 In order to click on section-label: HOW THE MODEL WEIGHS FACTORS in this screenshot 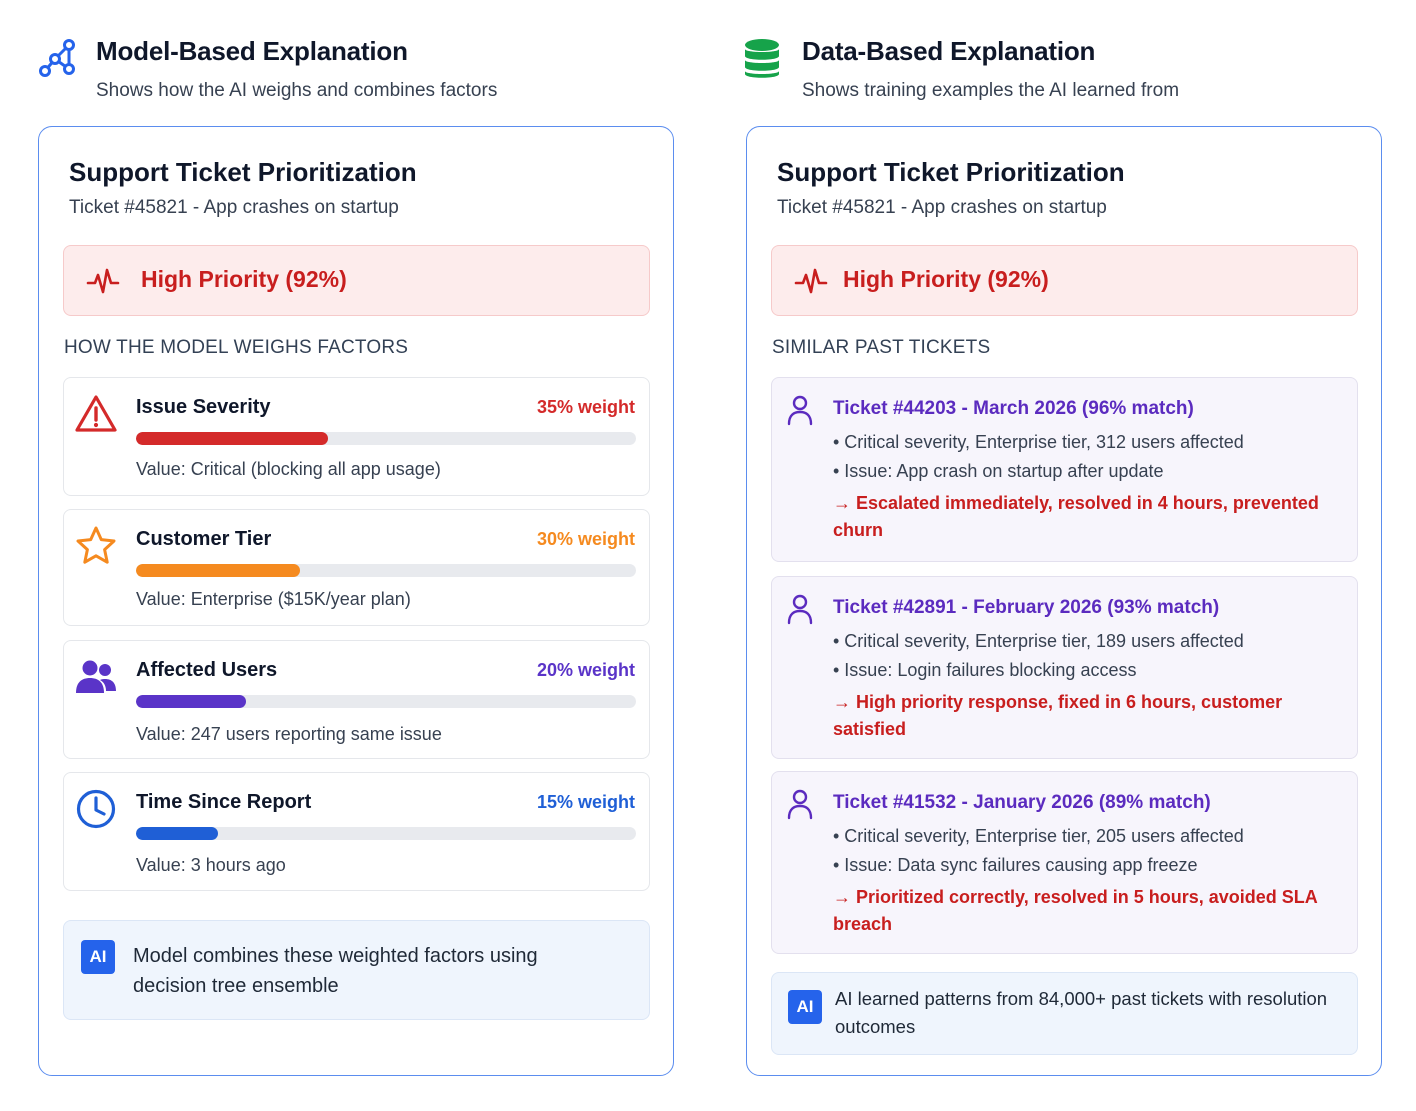, I will do `click(236, 347)`.